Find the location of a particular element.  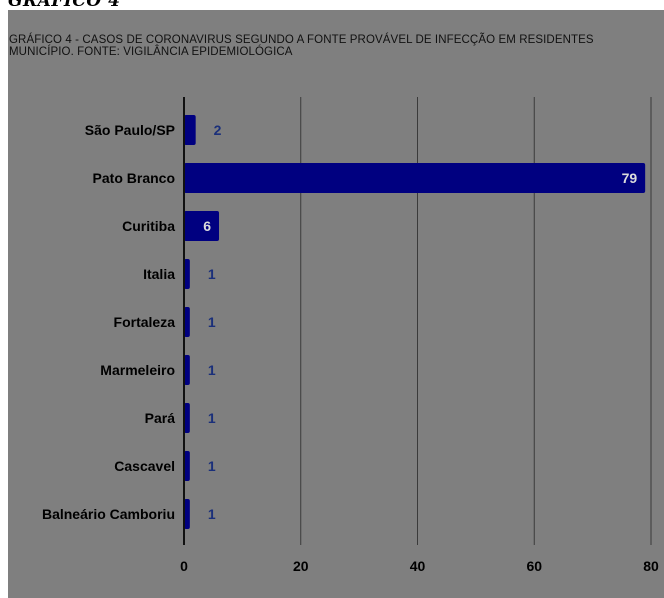

x-tick-label: 0 is located at coordinates (184, 566).